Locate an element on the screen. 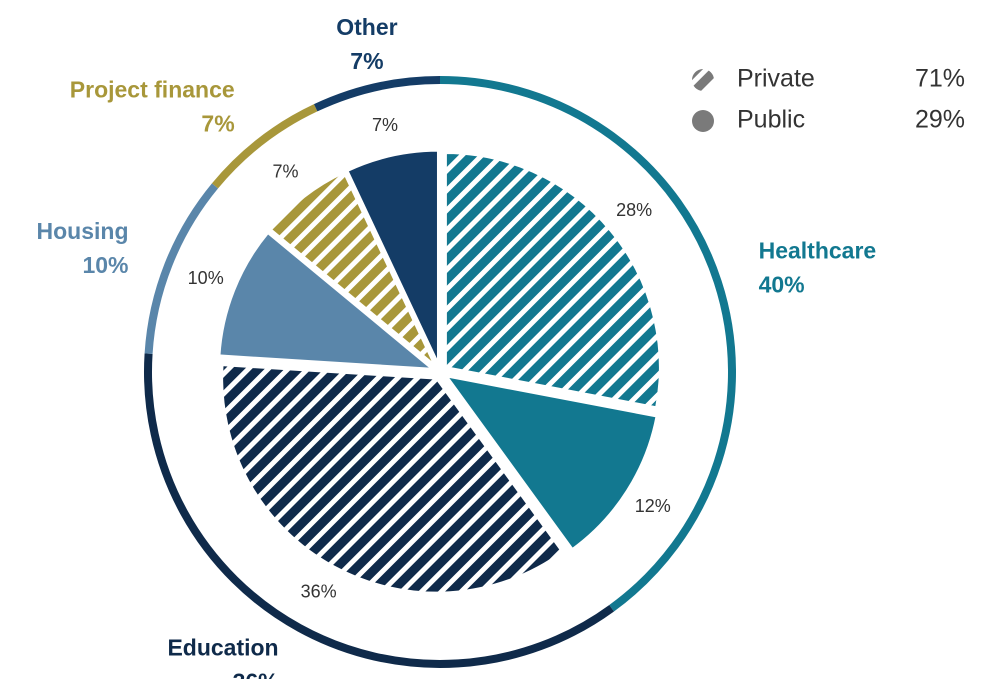  category-label: Other is located at coordinates (366, 27).